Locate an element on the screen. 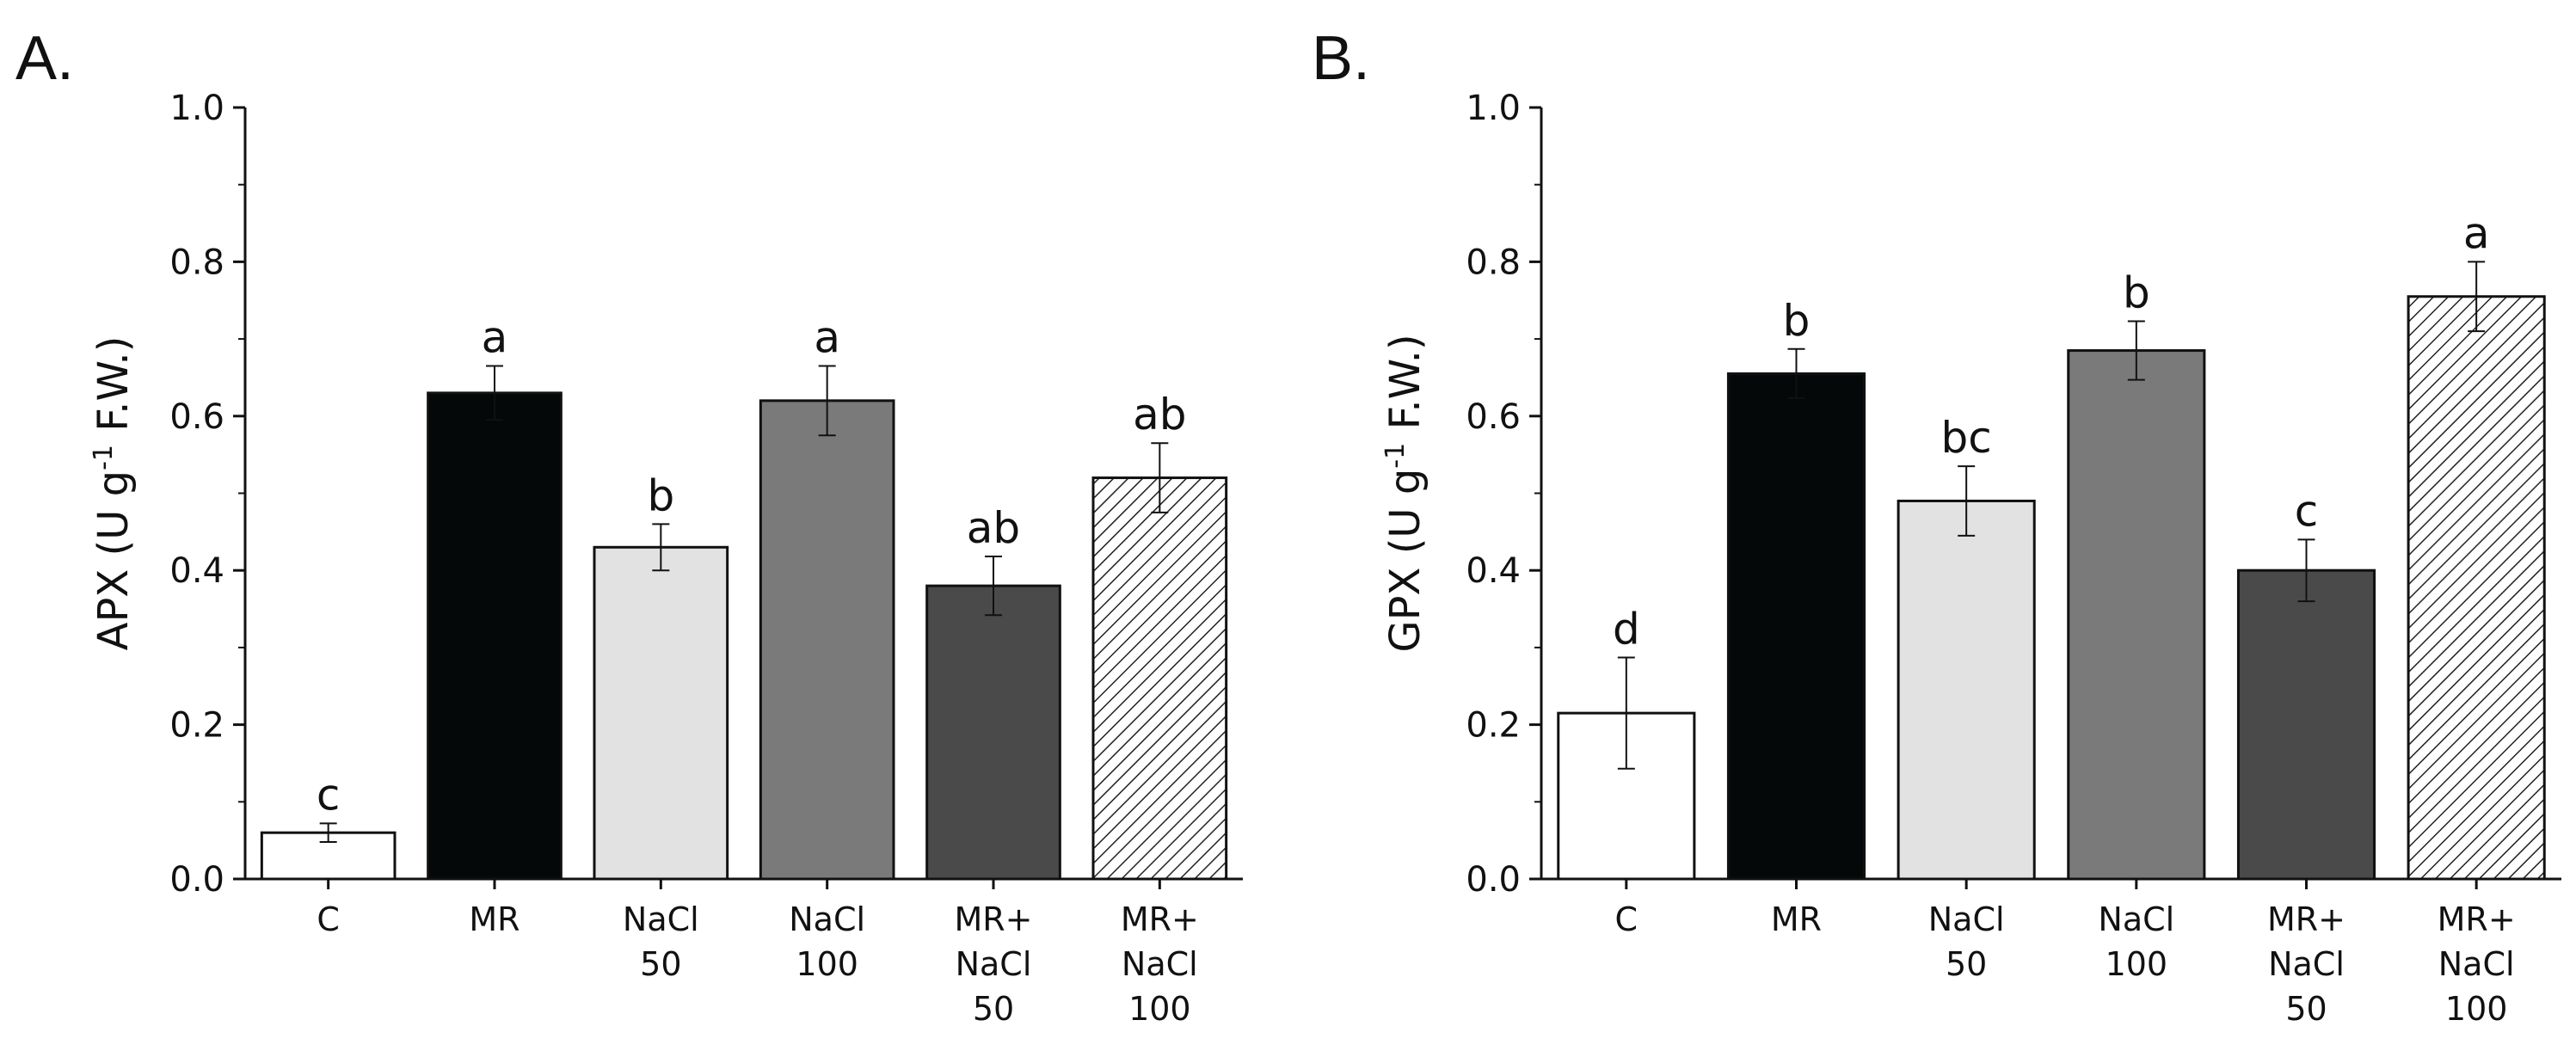 The width and height of the screenshot is (2576, 1057). y-axis-title: APX (U g-1 F.W.) is located at coordinates (114, 494).